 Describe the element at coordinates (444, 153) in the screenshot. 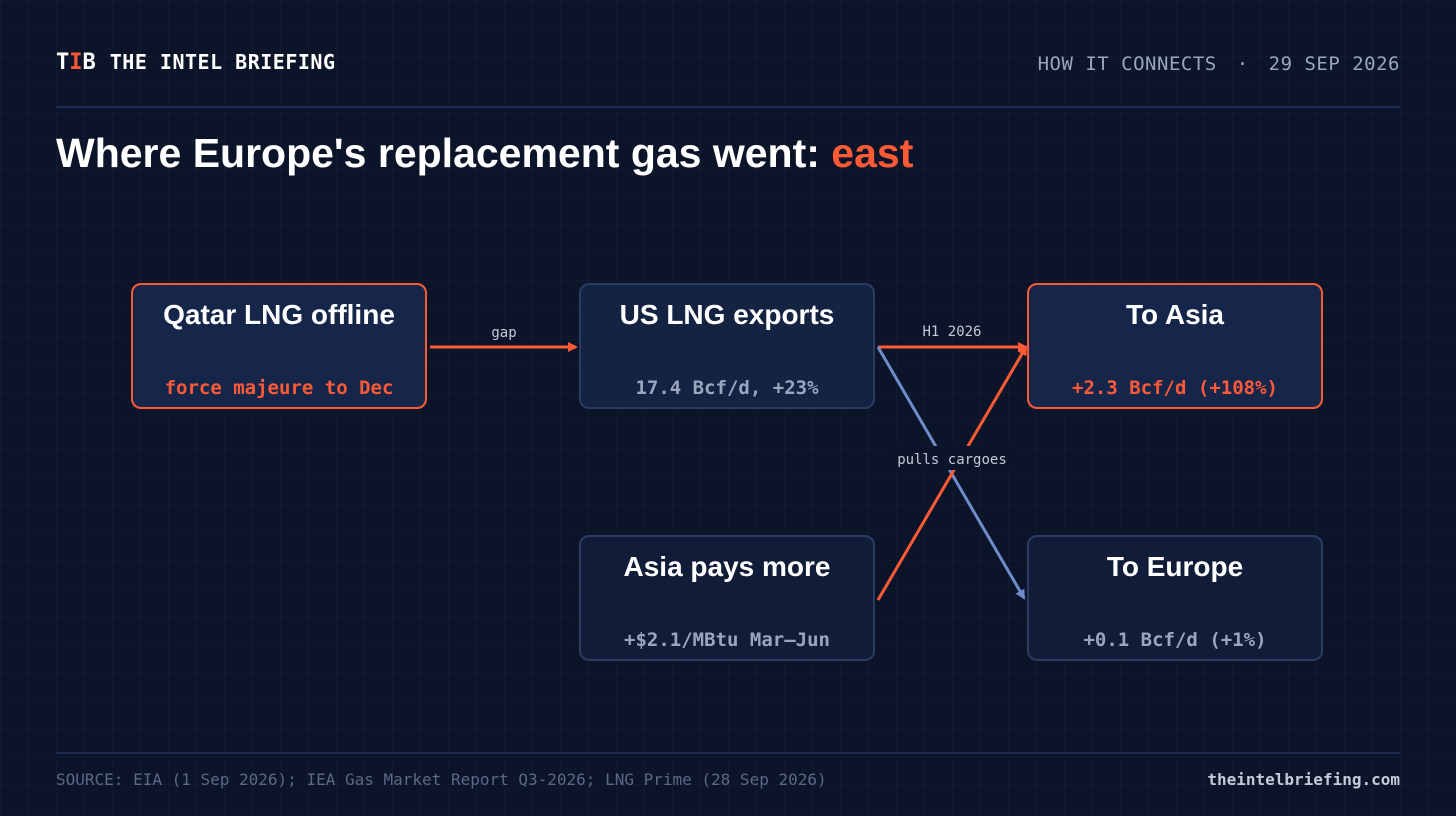

I see `title-text: Where Europe's replacement gas went:` at that location.